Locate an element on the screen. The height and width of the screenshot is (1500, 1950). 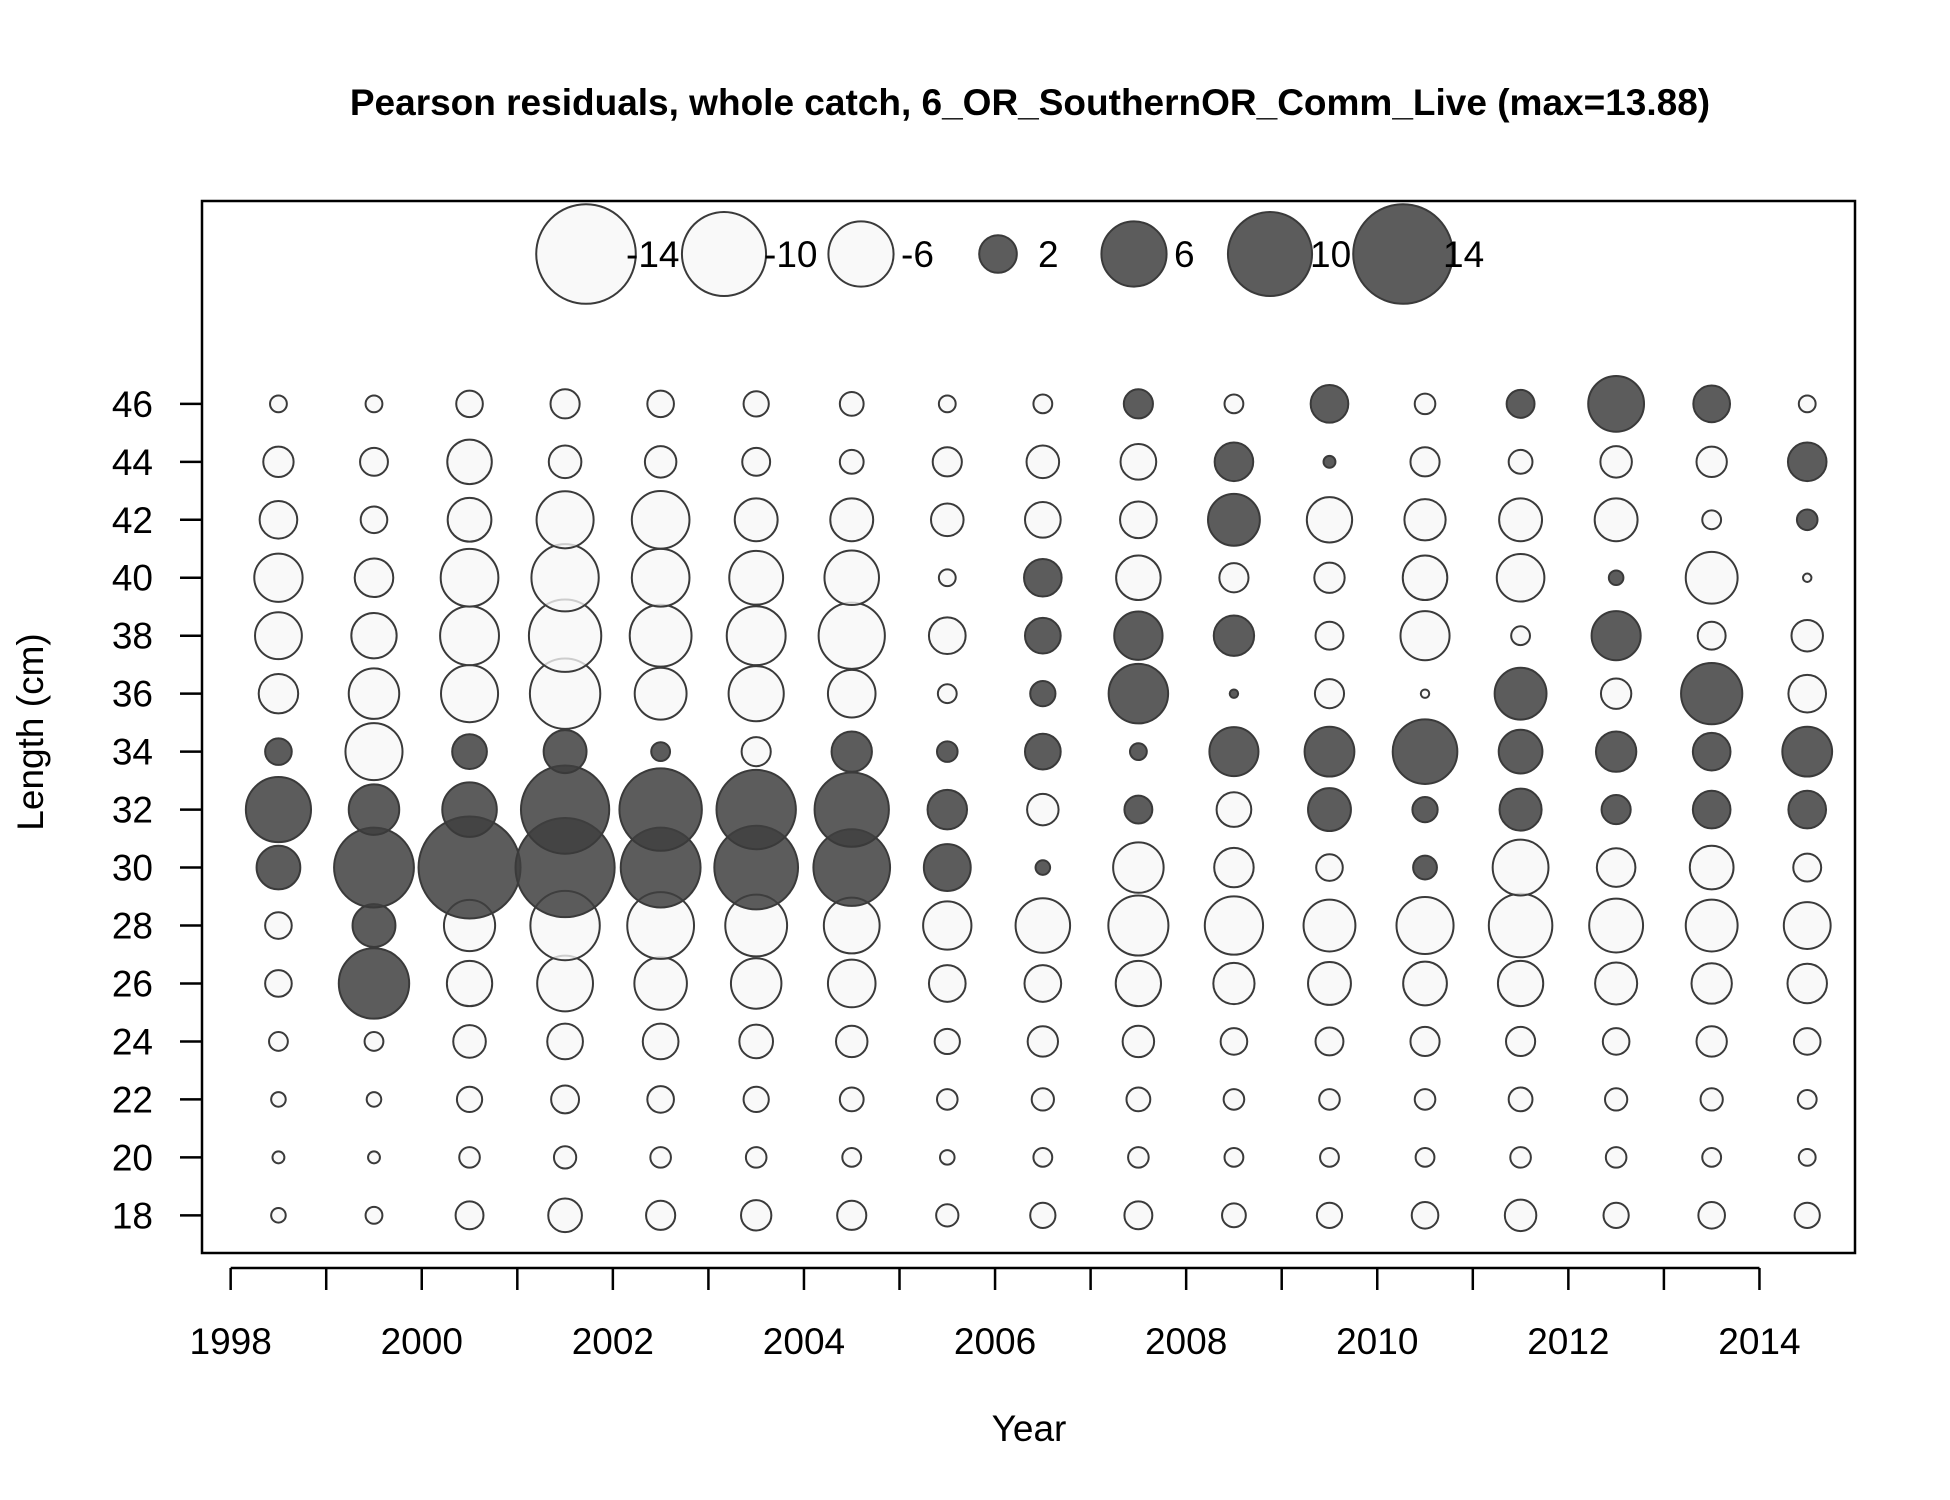
legend-label: -6 is located at coordinates (917, 254).